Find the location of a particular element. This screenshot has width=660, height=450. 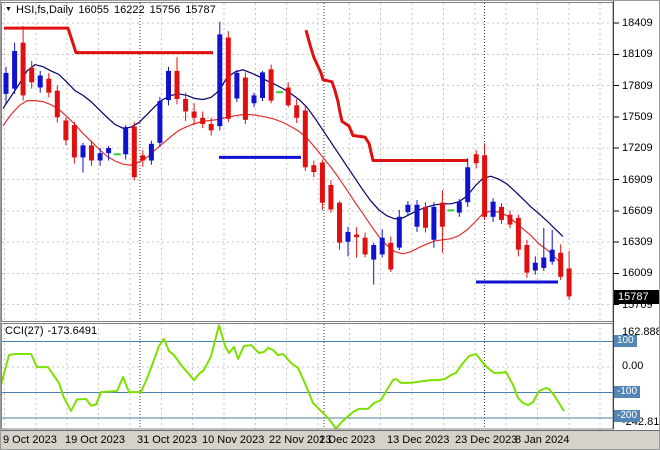

cci-axis-label: 0.00 is located at coordinates (633, 366).